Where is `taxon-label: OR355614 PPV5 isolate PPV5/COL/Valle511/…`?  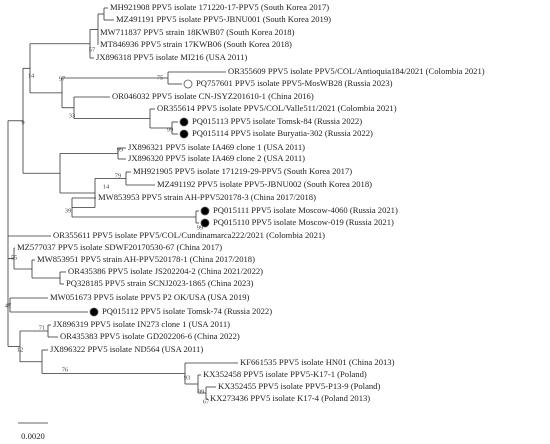
taxon-label: OR355614 PPV5 isolate PPV5/COL/Valle511/… is located at coordinates (277, 108).